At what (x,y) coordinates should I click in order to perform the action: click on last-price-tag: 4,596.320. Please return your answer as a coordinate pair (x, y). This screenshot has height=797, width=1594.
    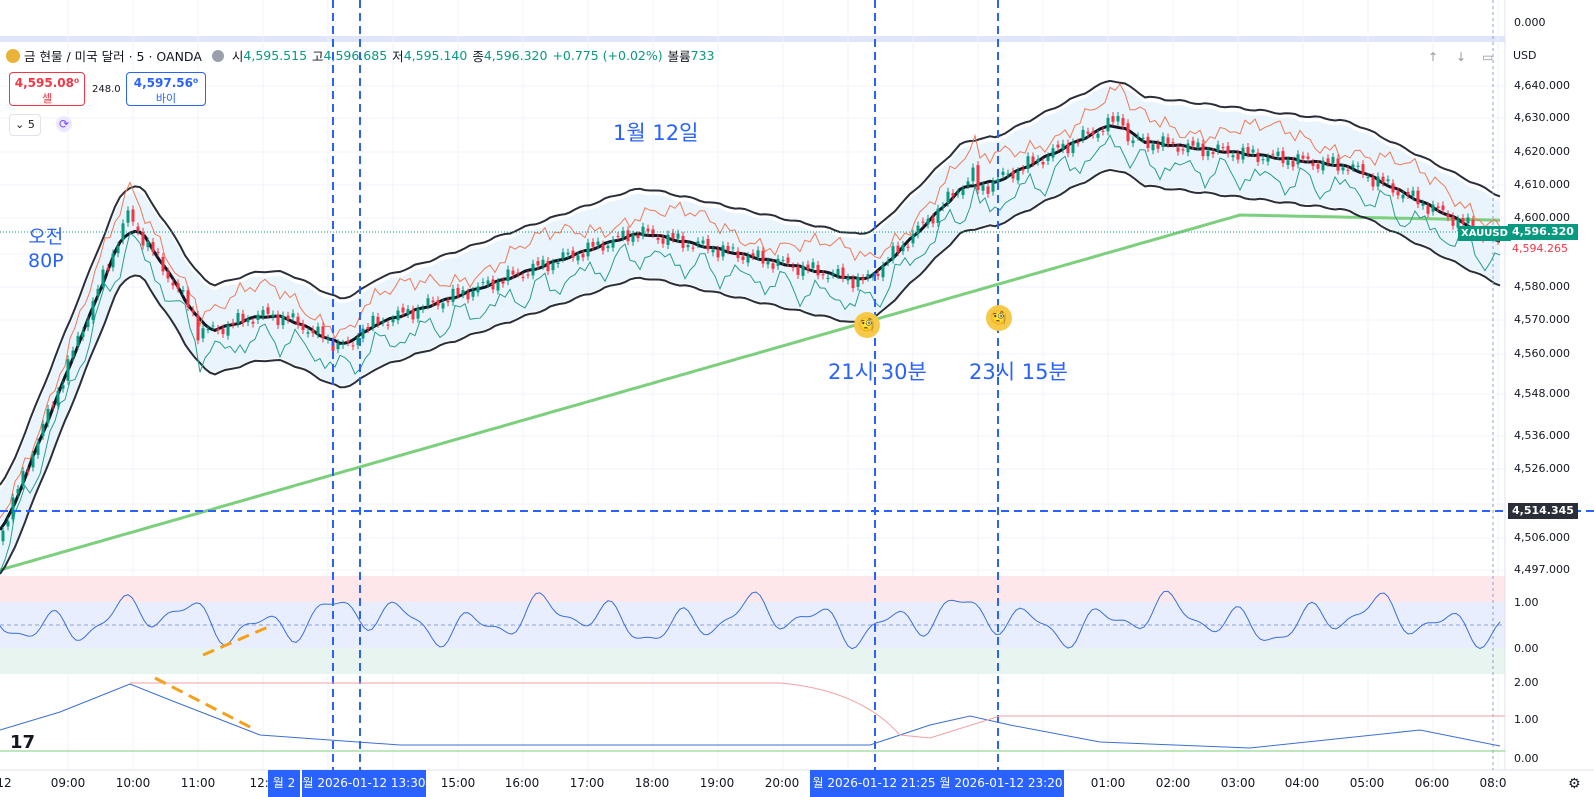
    Looking at the image, I should click on (1543, 232).